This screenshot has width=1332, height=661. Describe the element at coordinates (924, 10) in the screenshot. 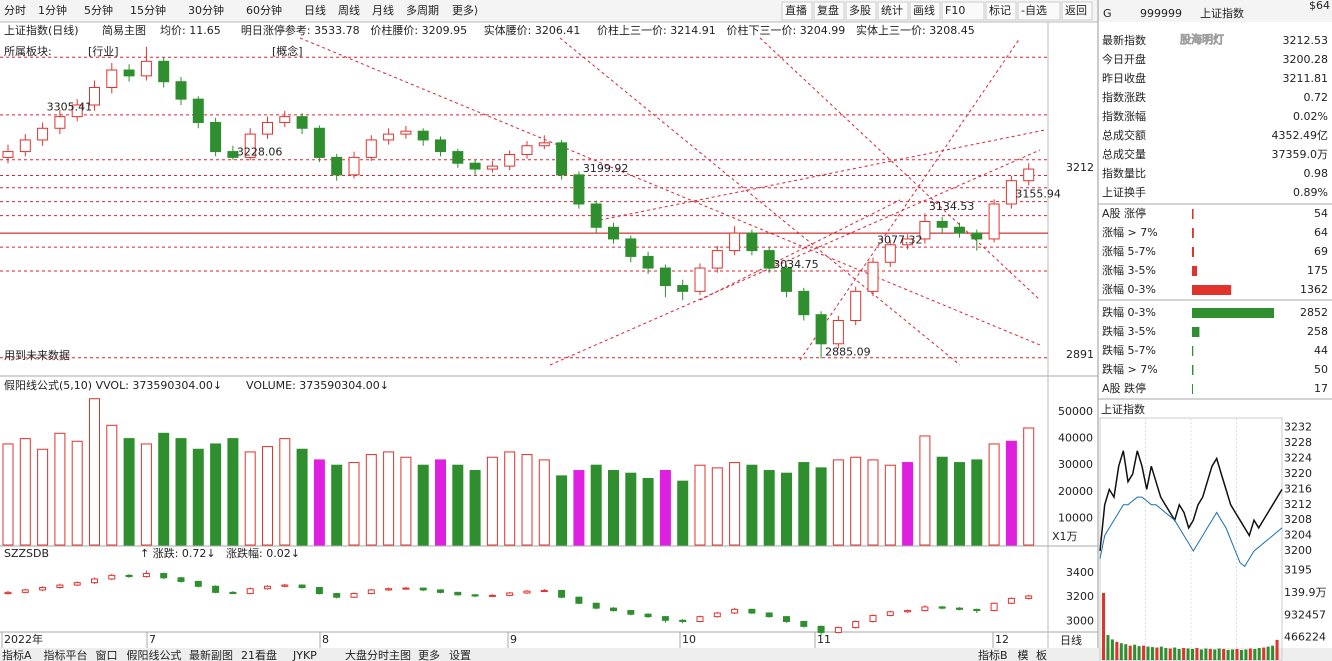

I see `tool-button: 画线` at that location.